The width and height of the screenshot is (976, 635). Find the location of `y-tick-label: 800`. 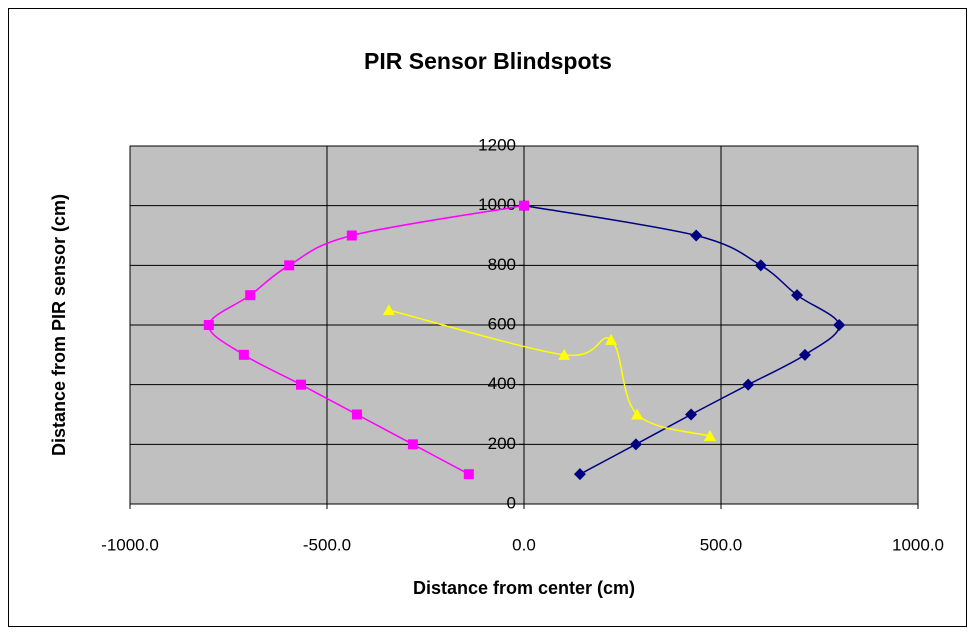

y-tick-label: 800 is located at coordinates (502, 264).